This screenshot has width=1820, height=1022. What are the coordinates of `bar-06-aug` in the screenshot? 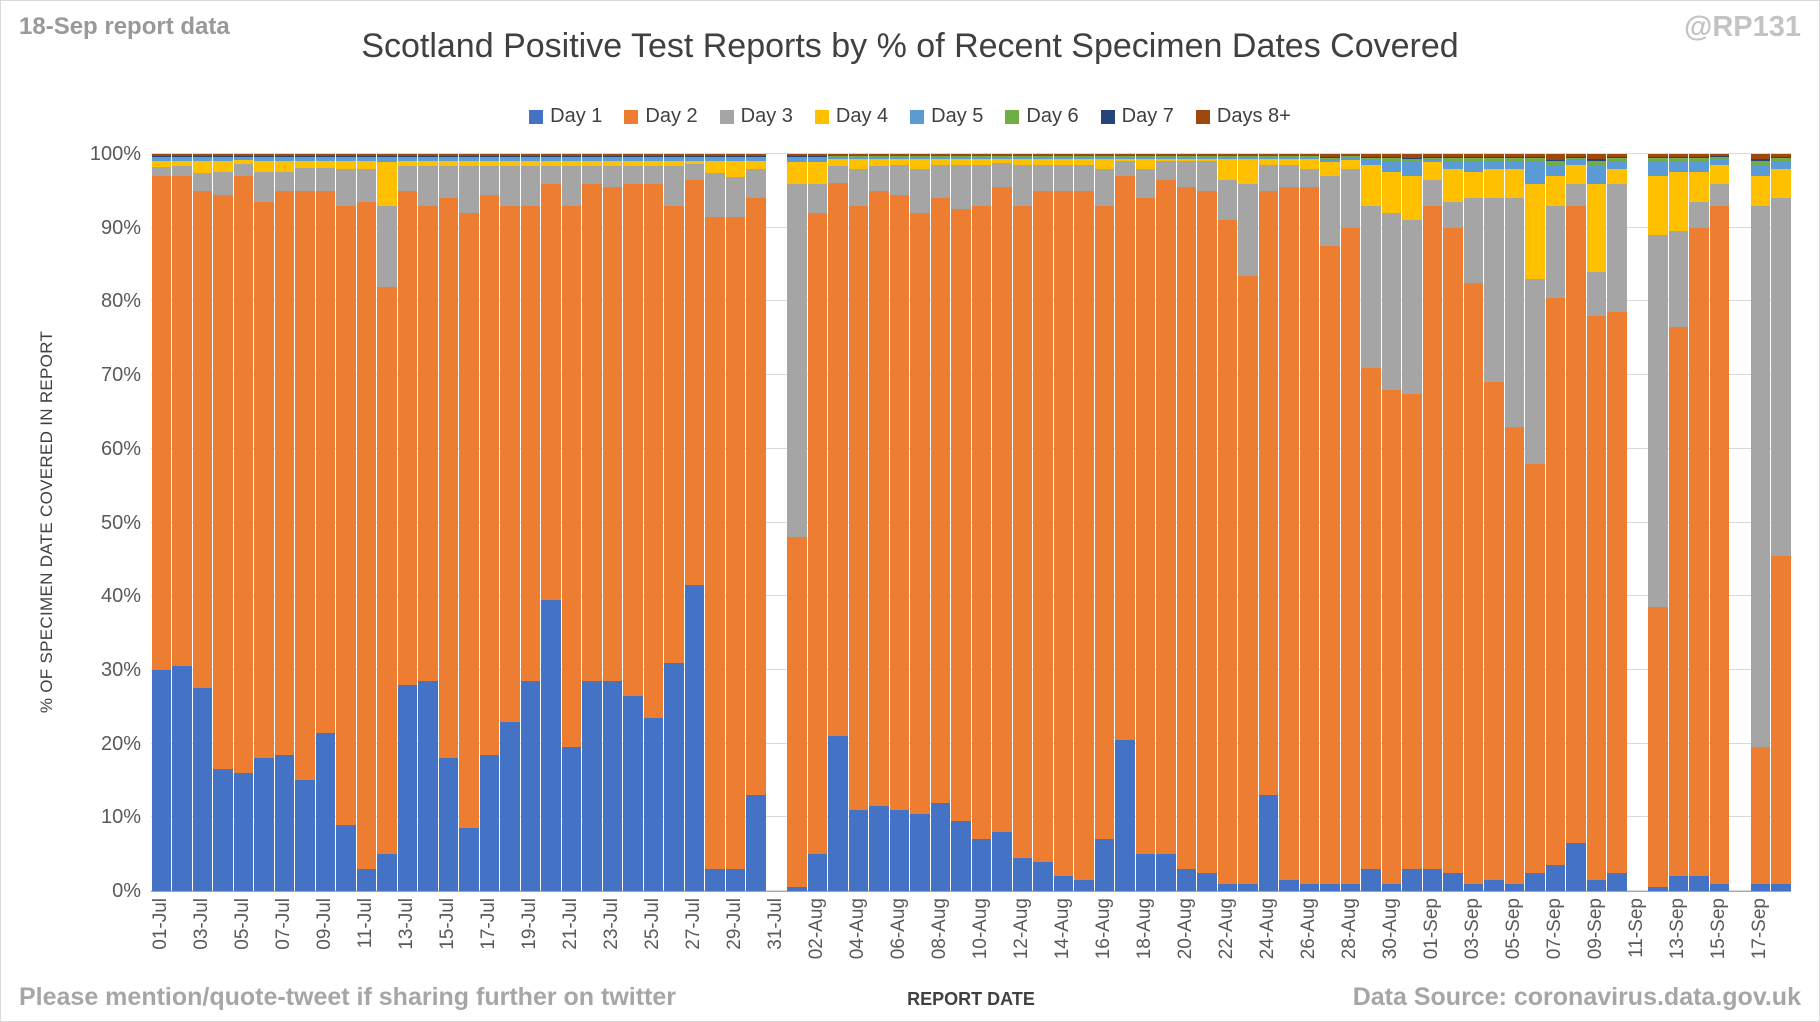 It's located at (899, 522).